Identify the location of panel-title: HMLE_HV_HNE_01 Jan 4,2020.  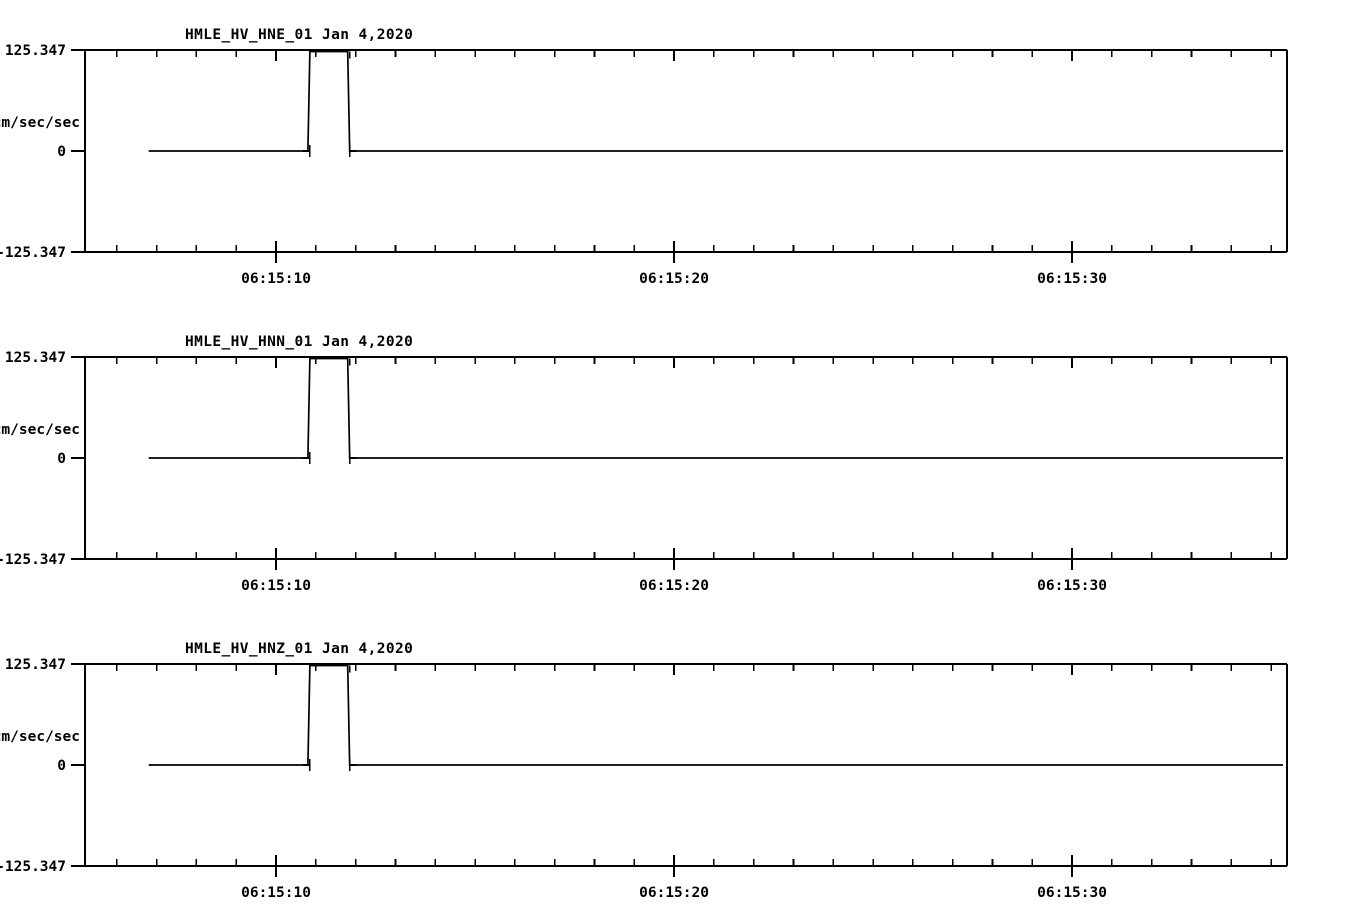
(299, 35).